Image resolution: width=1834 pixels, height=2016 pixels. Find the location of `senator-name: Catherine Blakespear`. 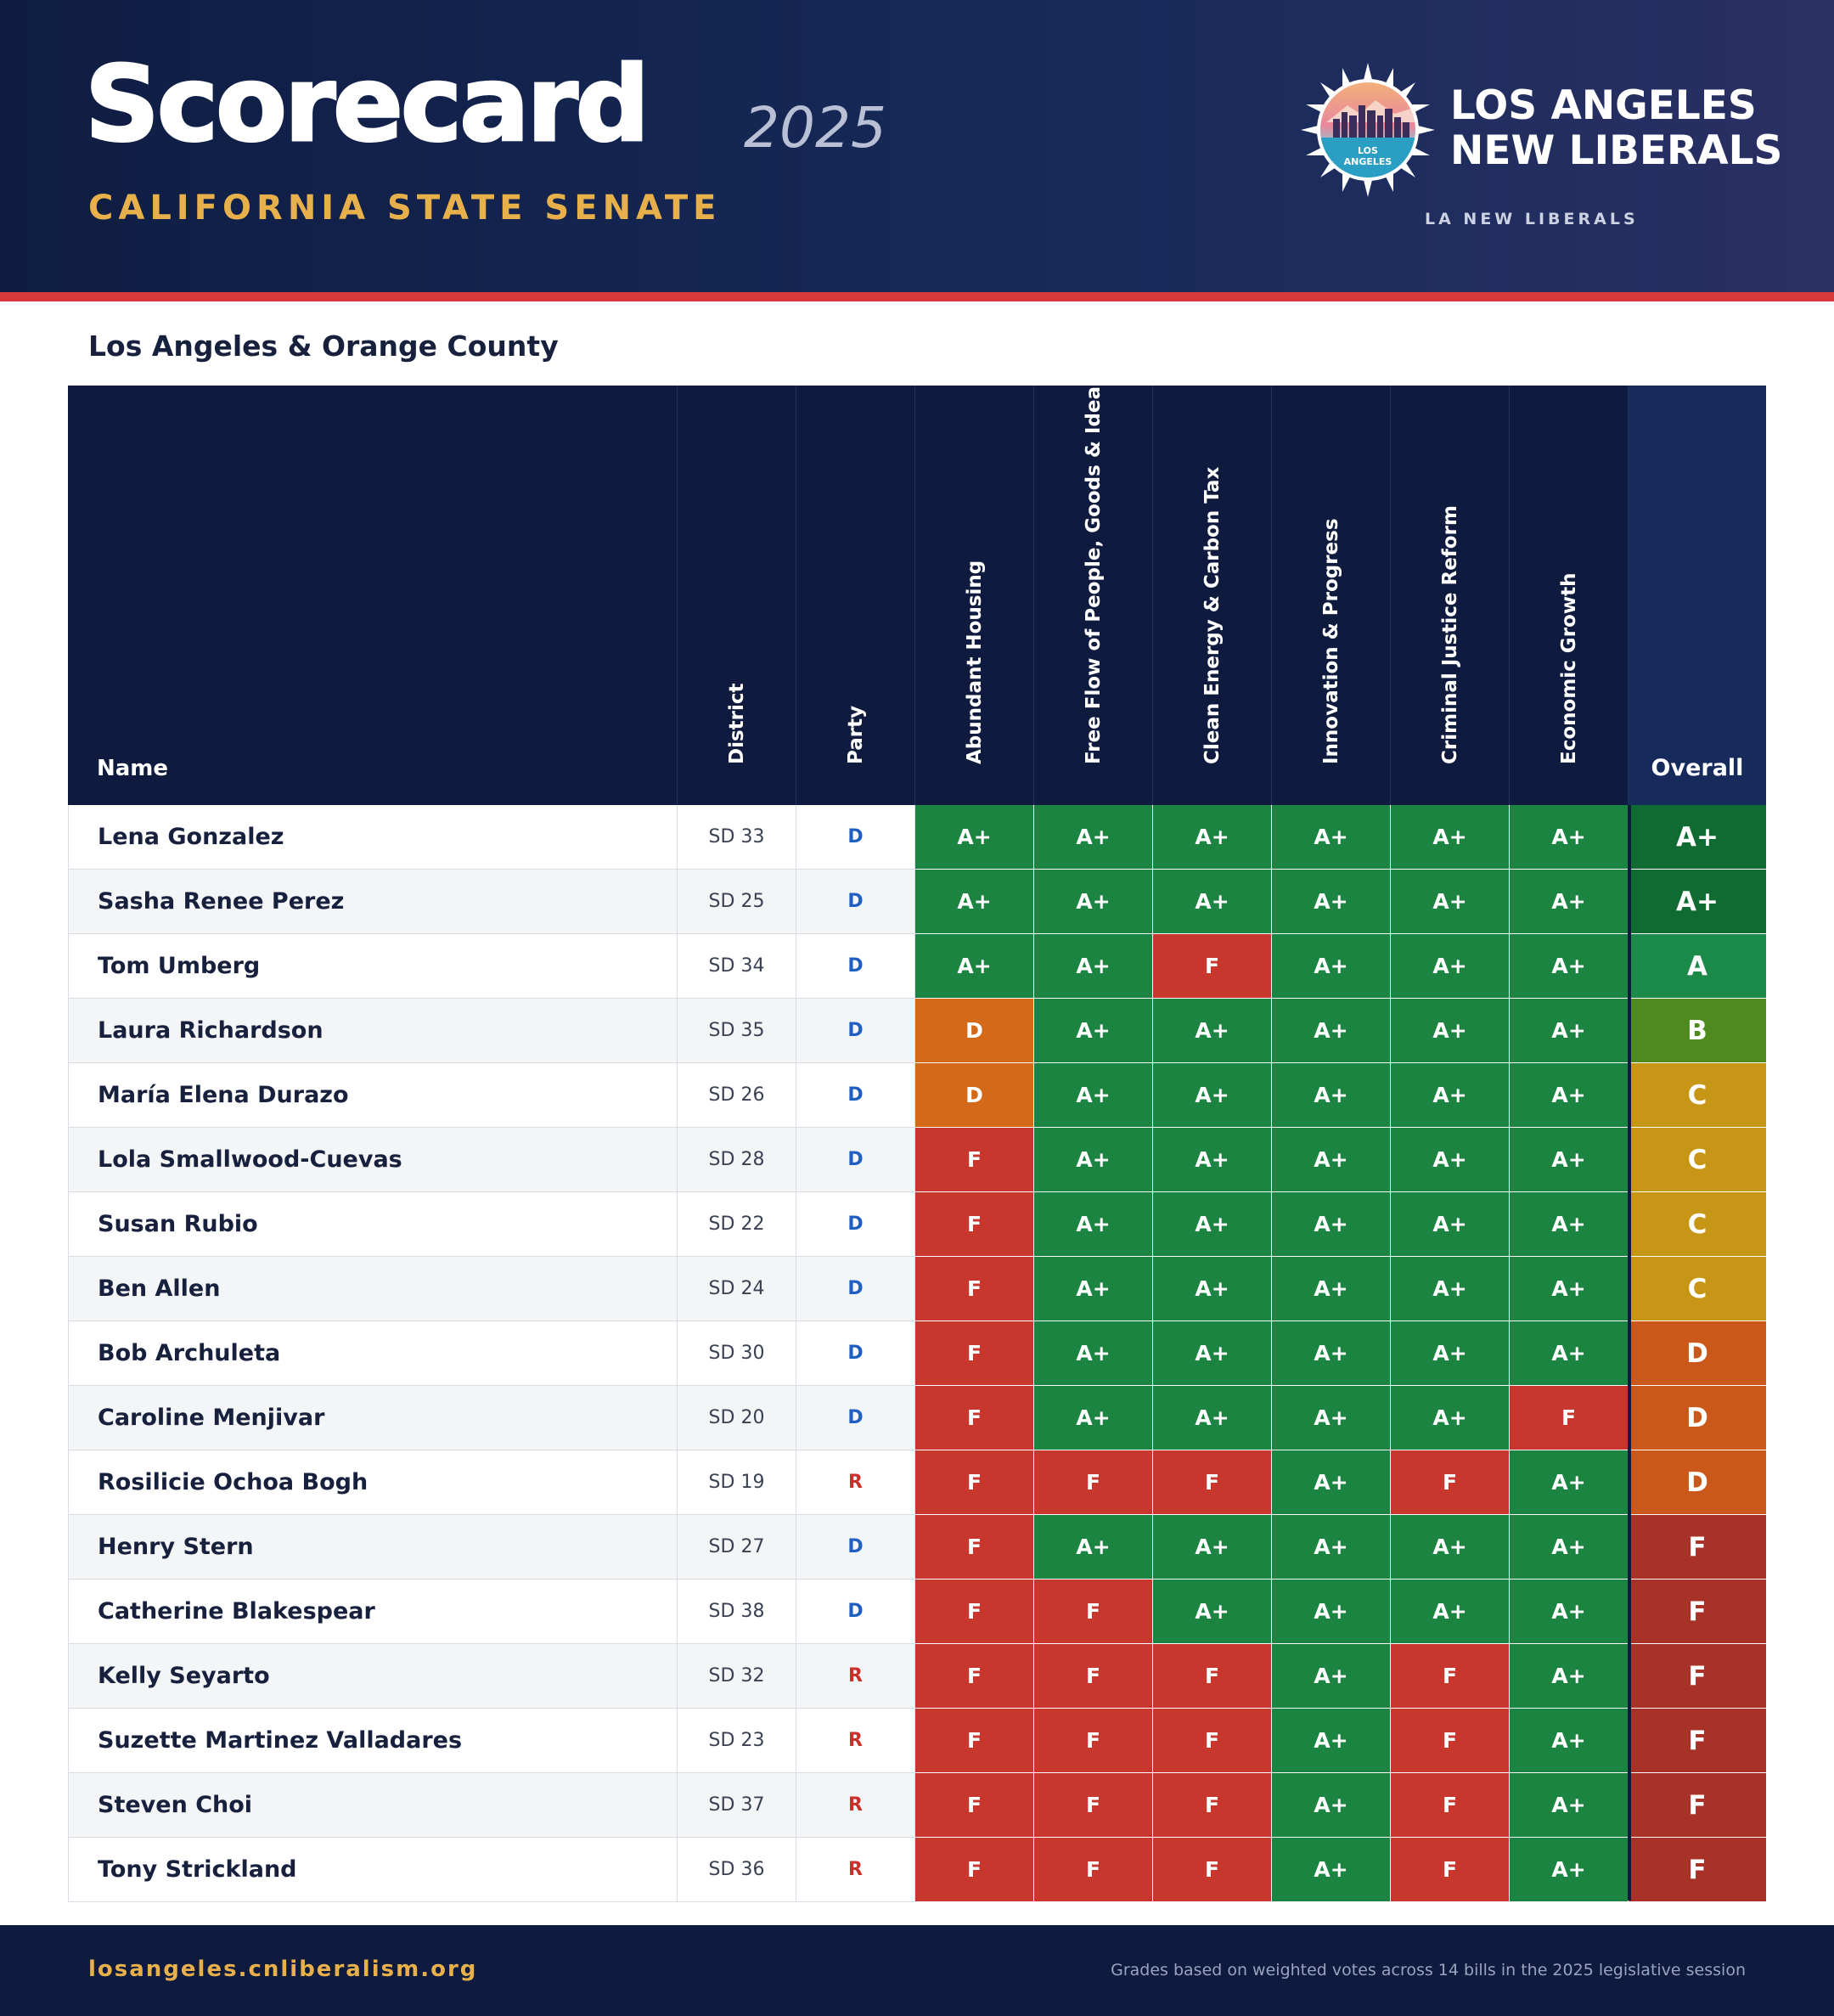

senator-name: Catherine Blakespear is located at coordinates (236, 1611).